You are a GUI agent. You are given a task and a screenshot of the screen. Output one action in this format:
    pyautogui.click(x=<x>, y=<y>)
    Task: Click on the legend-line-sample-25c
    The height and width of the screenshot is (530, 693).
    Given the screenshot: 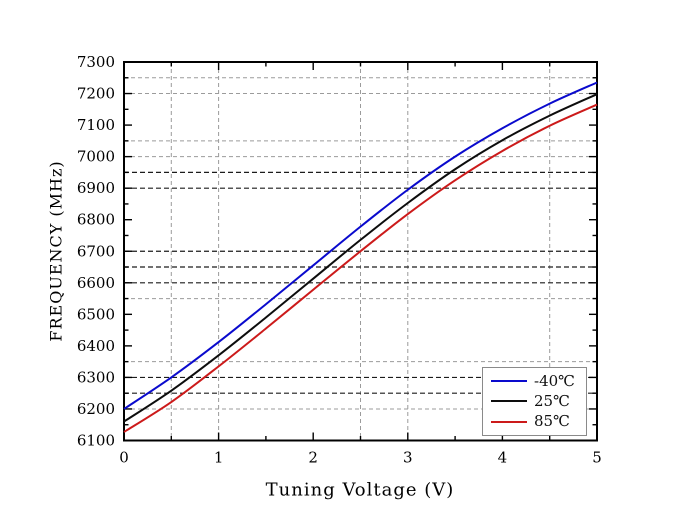 What is the action you would take?
    pyautogui.click(x=509, y=401)
    